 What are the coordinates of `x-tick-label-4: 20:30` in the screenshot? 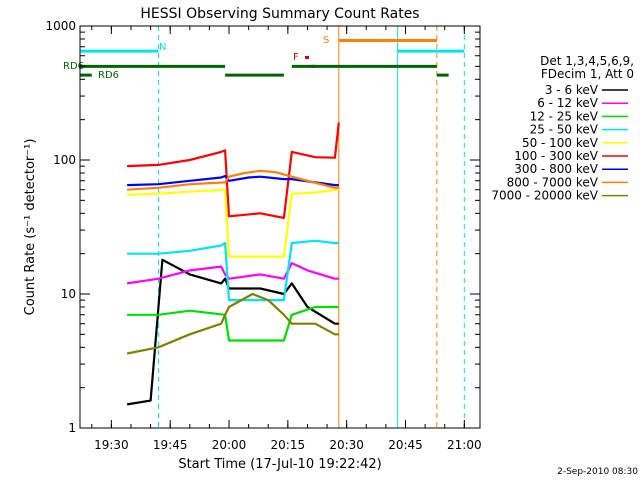 It's located at (346, 445).